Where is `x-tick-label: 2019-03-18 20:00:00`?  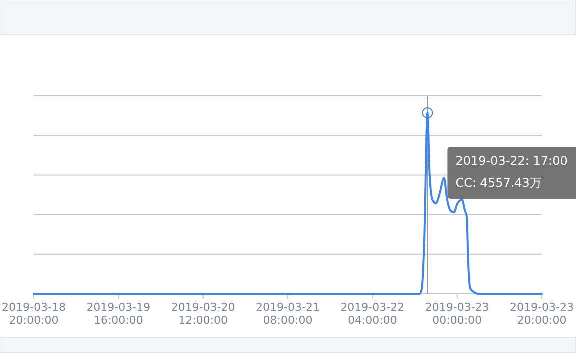 x-tick-label: 2019-03-18 20:00:00 is located at coordinates (34, 314).